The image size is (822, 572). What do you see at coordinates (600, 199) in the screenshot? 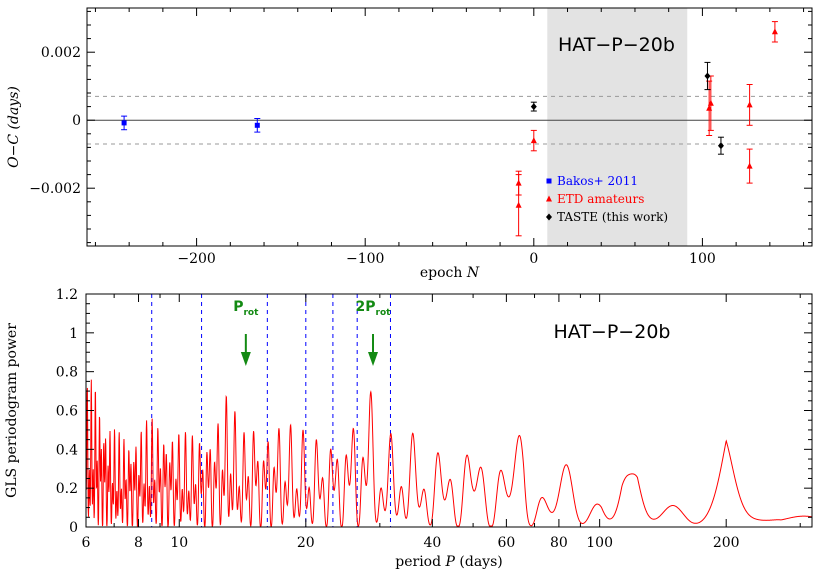
I see `legend-label: ETD amateurs` at bounding box center [600, 199].